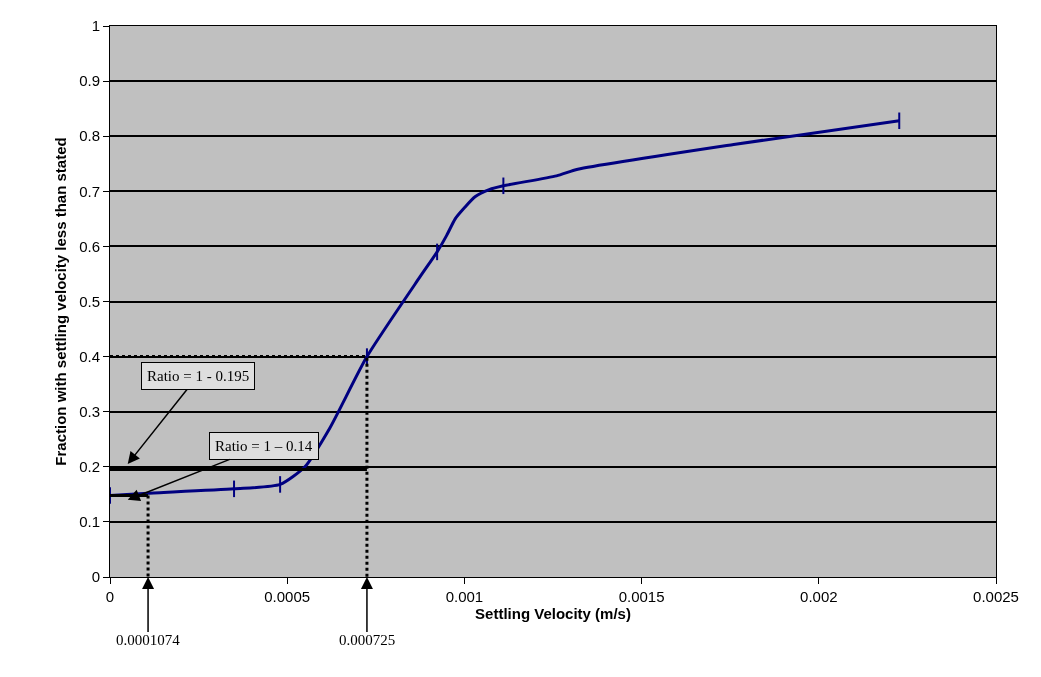 This screenshot has height=677, width=1041. What do you see at coordinates (61, 301) in the screenshot?
I see `y-axis-title: Fraction with settling velocity less than stated` at bounding box center [61, 301].